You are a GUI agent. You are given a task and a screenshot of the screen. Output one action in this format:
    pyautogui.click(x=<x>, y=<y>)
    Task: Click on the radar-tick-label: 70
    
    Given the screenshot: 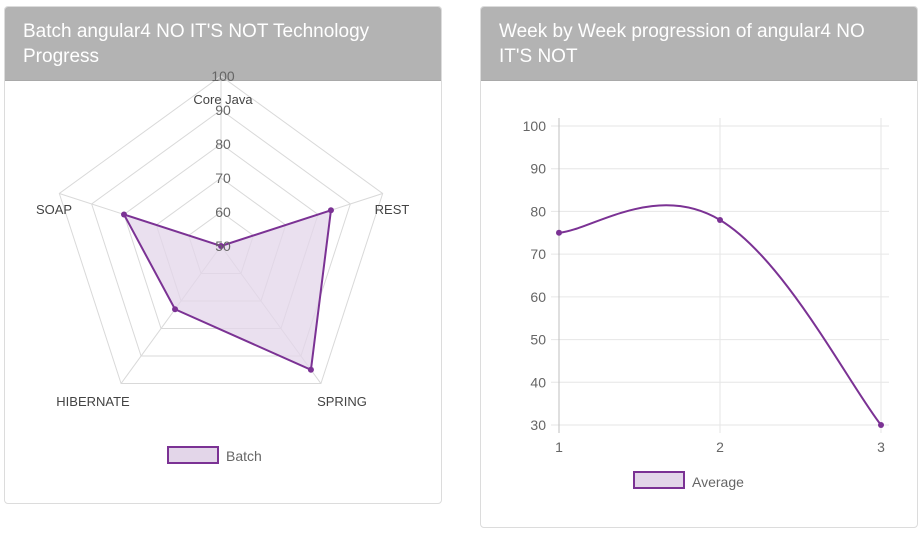 What is the action you would take?
    pyautogui.click(x=223, y=178)
    